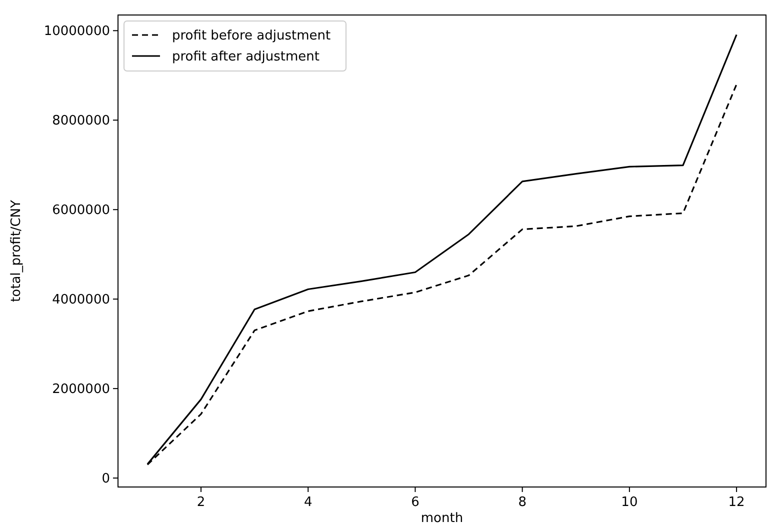 This screenshot has height=526, width=768. What do you see at coordinates (81, 121) in the screenshot?
I see `y-tick-label: 8000000` at bounding box center [81, 121].